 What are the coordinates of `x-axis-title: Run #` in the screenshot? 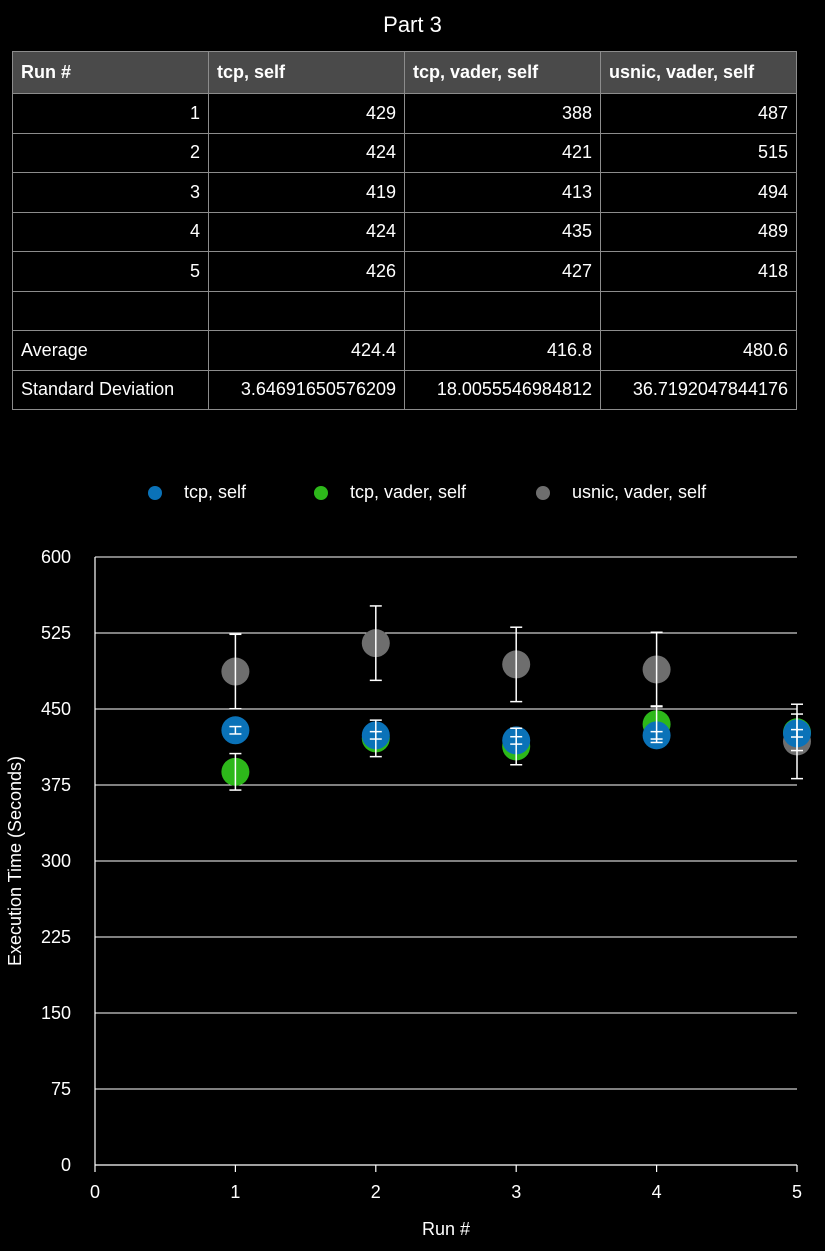 It's located at (446, 1229).